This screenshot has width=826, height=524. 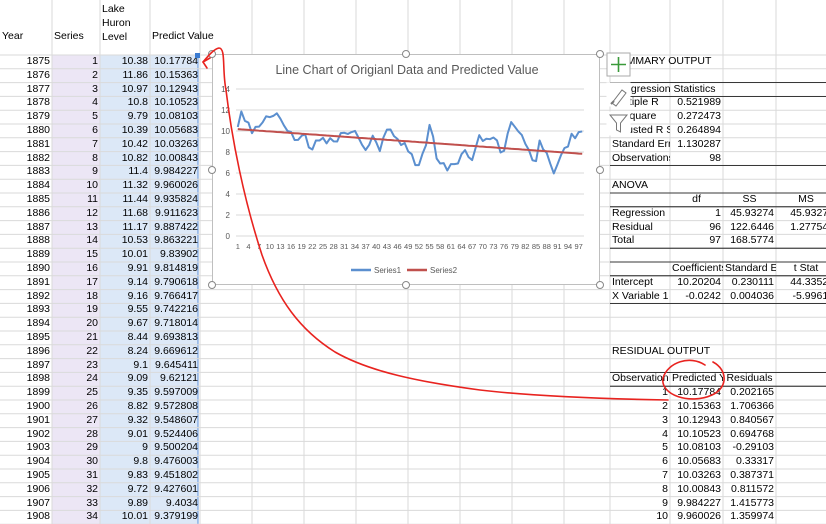 I want to click on table-cell: 34, so click(x=92, y=516).